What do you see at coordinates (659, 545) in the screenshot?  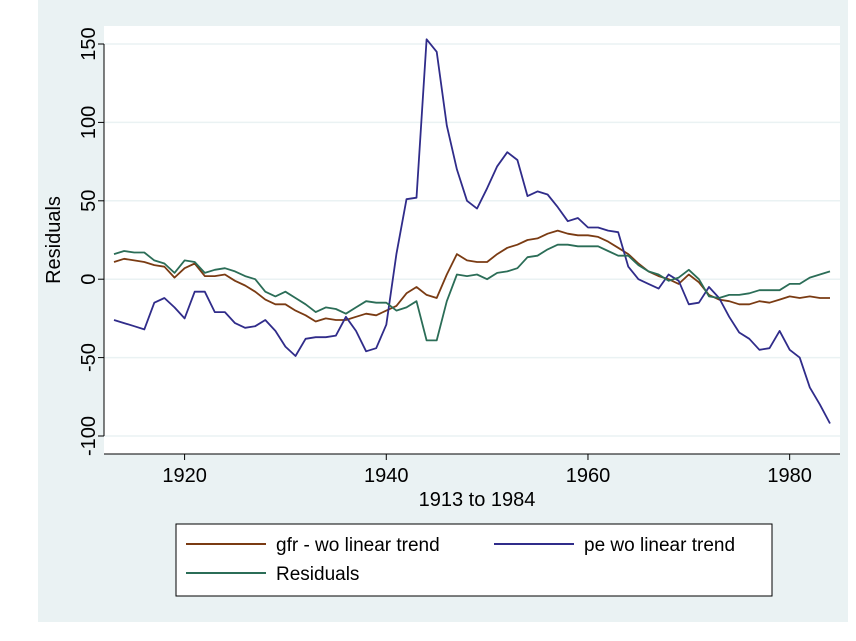 I see `legend-label: pe wo linear trend` at bounding box center [659, 545].